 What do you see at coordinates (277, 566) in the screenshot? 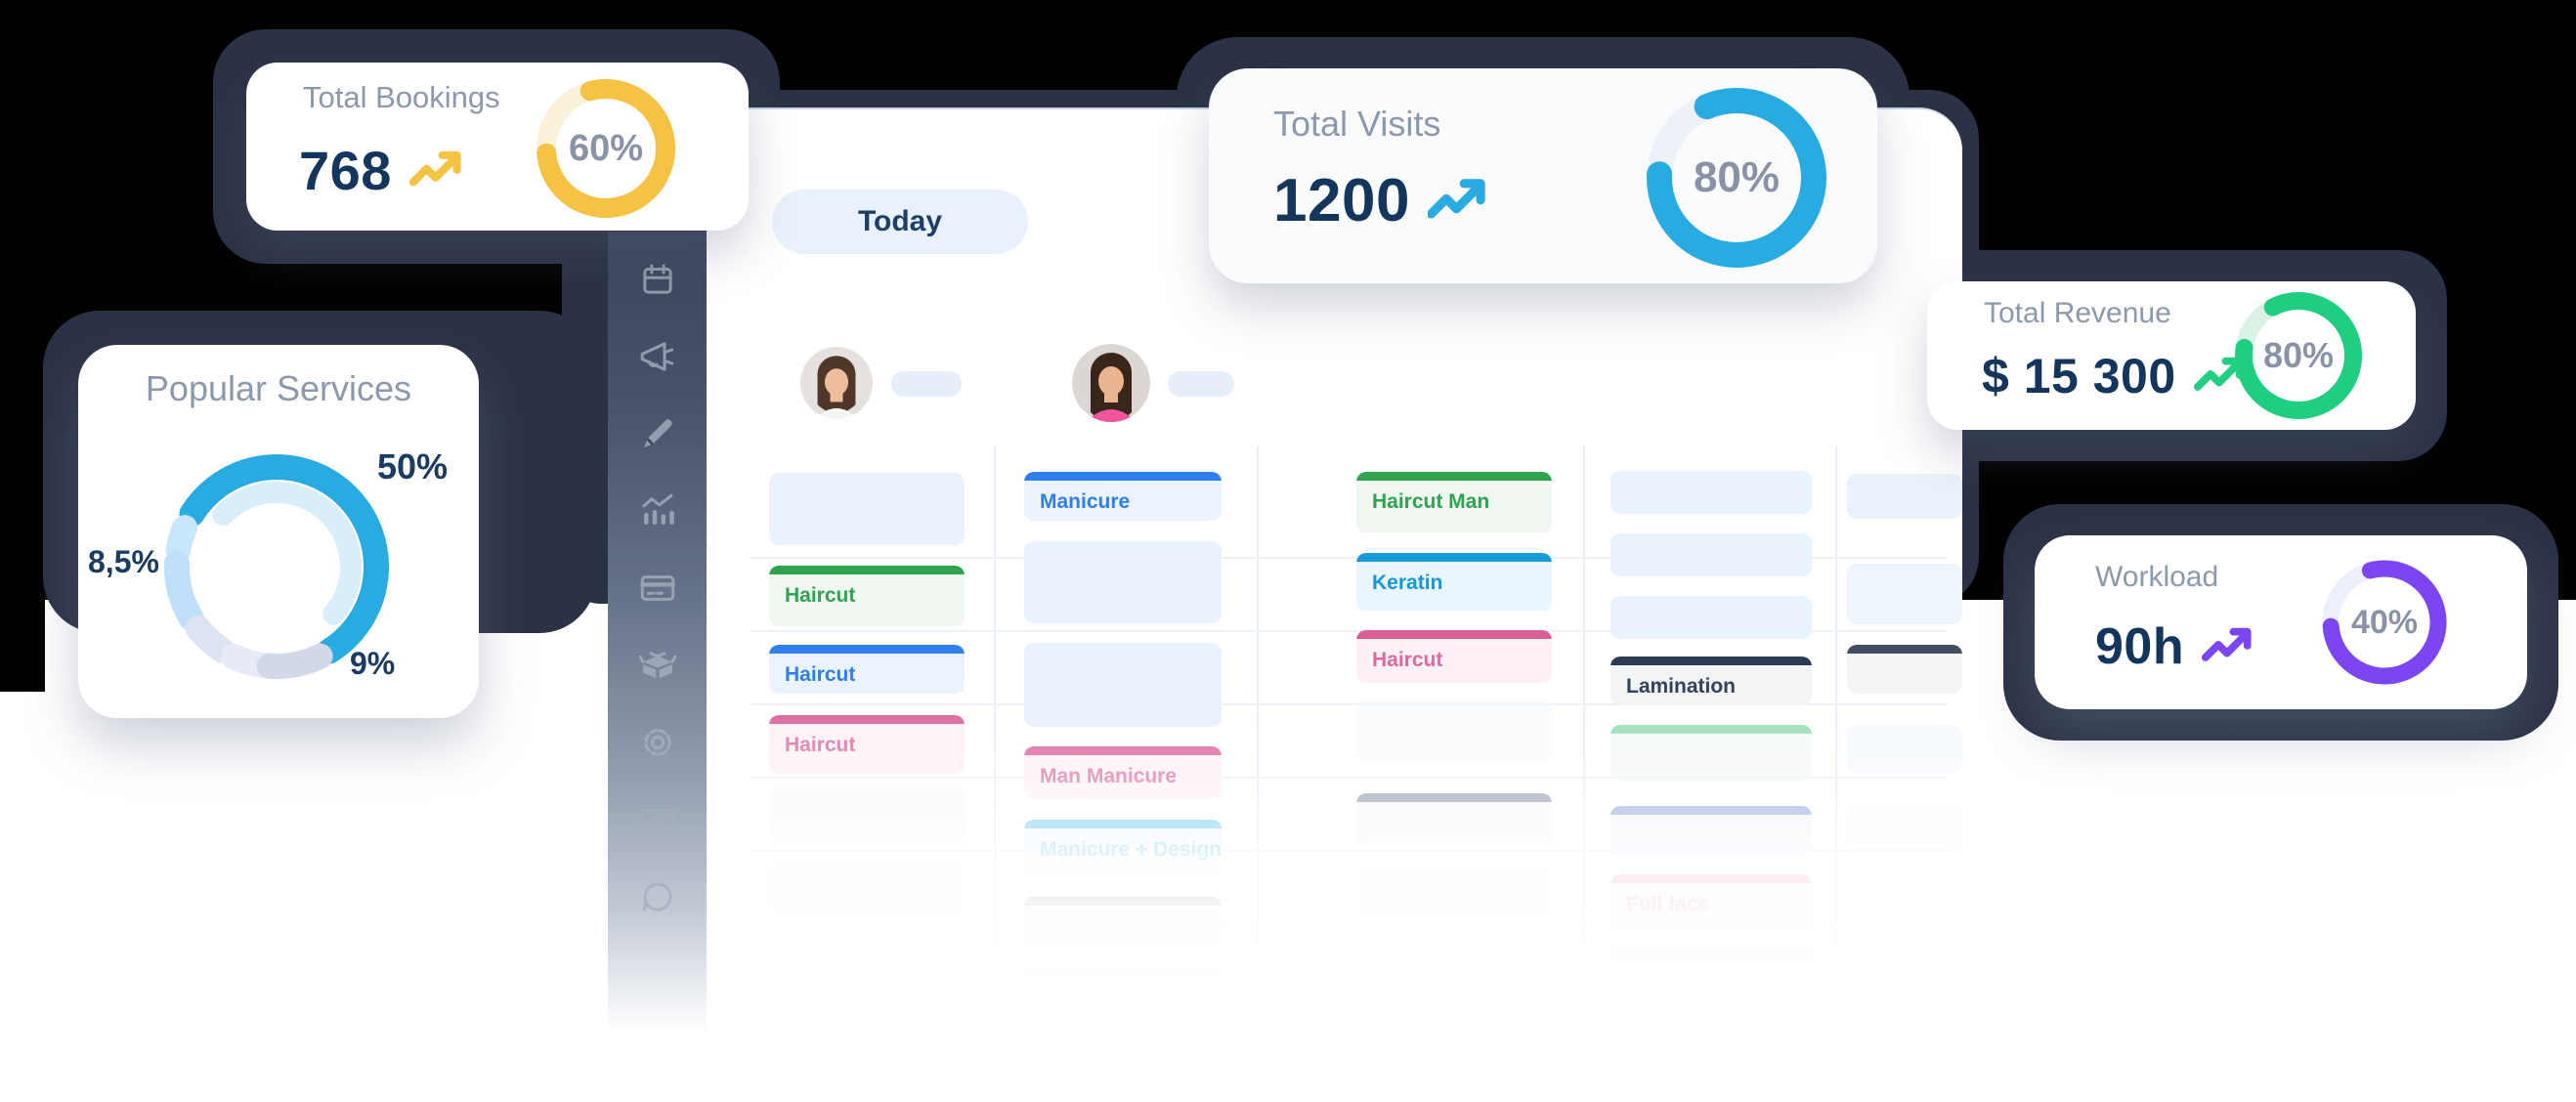
I see `popular-services-donut` at bounding box center [277, 566].